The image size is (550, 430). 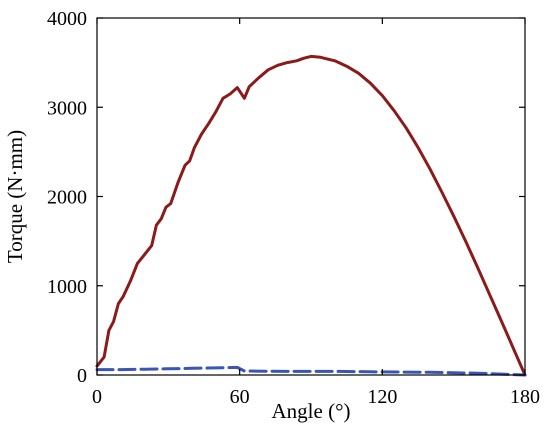 I want to click on x-tick-label: 60, so click(x=240, y=397).